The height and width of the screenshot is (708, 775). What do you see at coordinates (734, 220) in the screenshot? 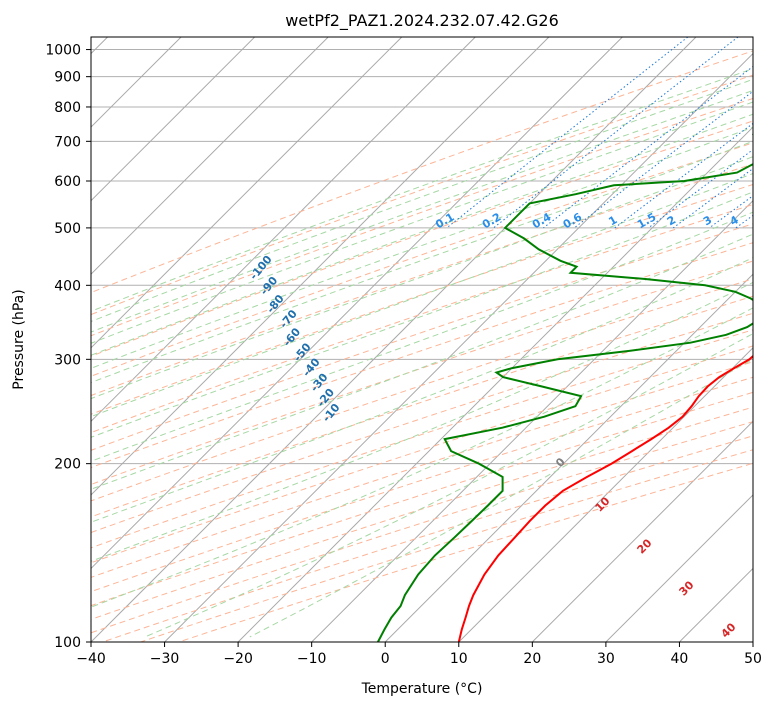
I see `mixing-ratio-label: 4` at bounding box center [734, 220].